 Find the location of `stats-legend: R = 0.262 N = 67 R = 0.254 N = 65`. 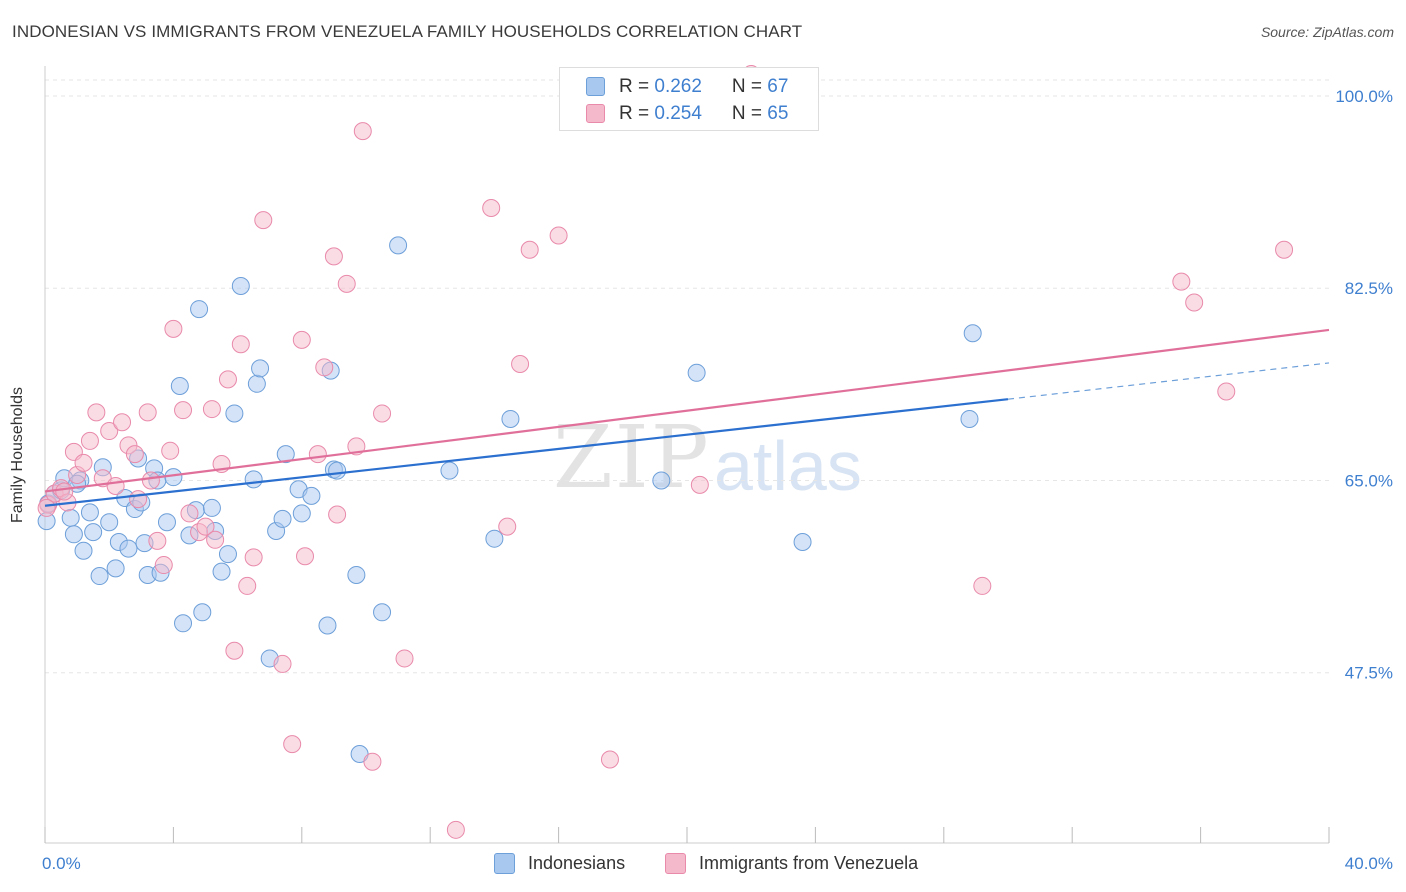

stats-legend: R = 0.262 N = 67 R = 0.254 N = 65 is located at coordinates (689, 99).